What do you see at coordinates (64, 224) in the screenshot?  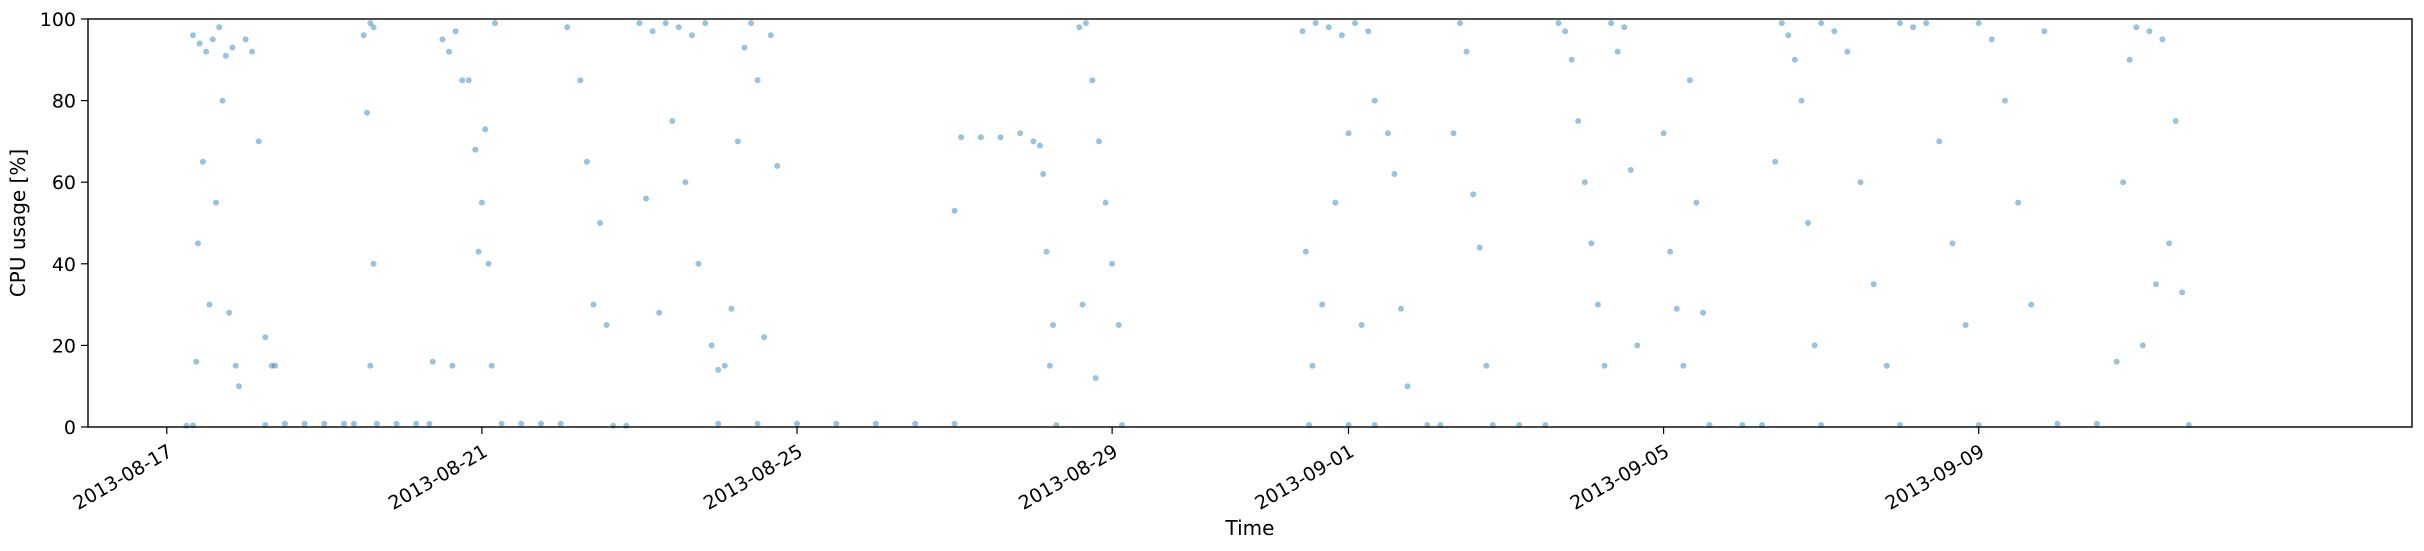 I see `y-axis-ticks: 0 20 40 60 80 100` at bounding box center [64, 224].